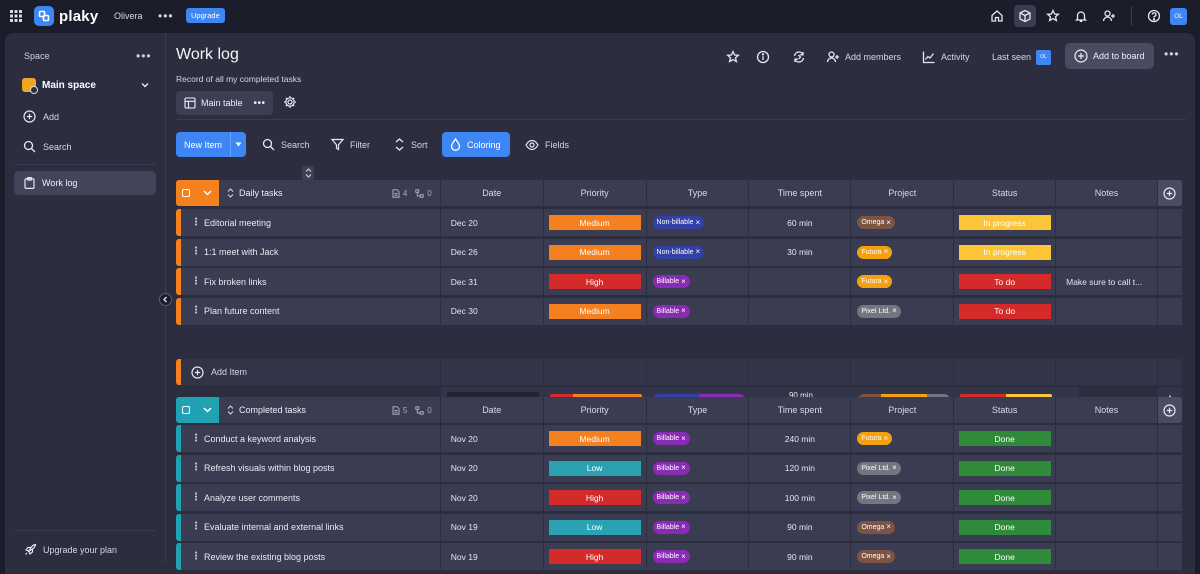  Describe the element at coordinates (310, 281) in the screenshot. I see `item-name-cell: ⋮ Fix broken links` at that location.